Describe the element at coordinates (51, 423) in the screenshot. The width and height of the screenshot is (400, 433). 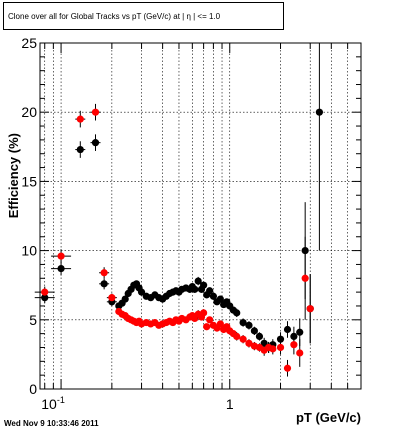
I see `timestamp-footer: Wed Nov 9 10:33:46 2011` at that location.